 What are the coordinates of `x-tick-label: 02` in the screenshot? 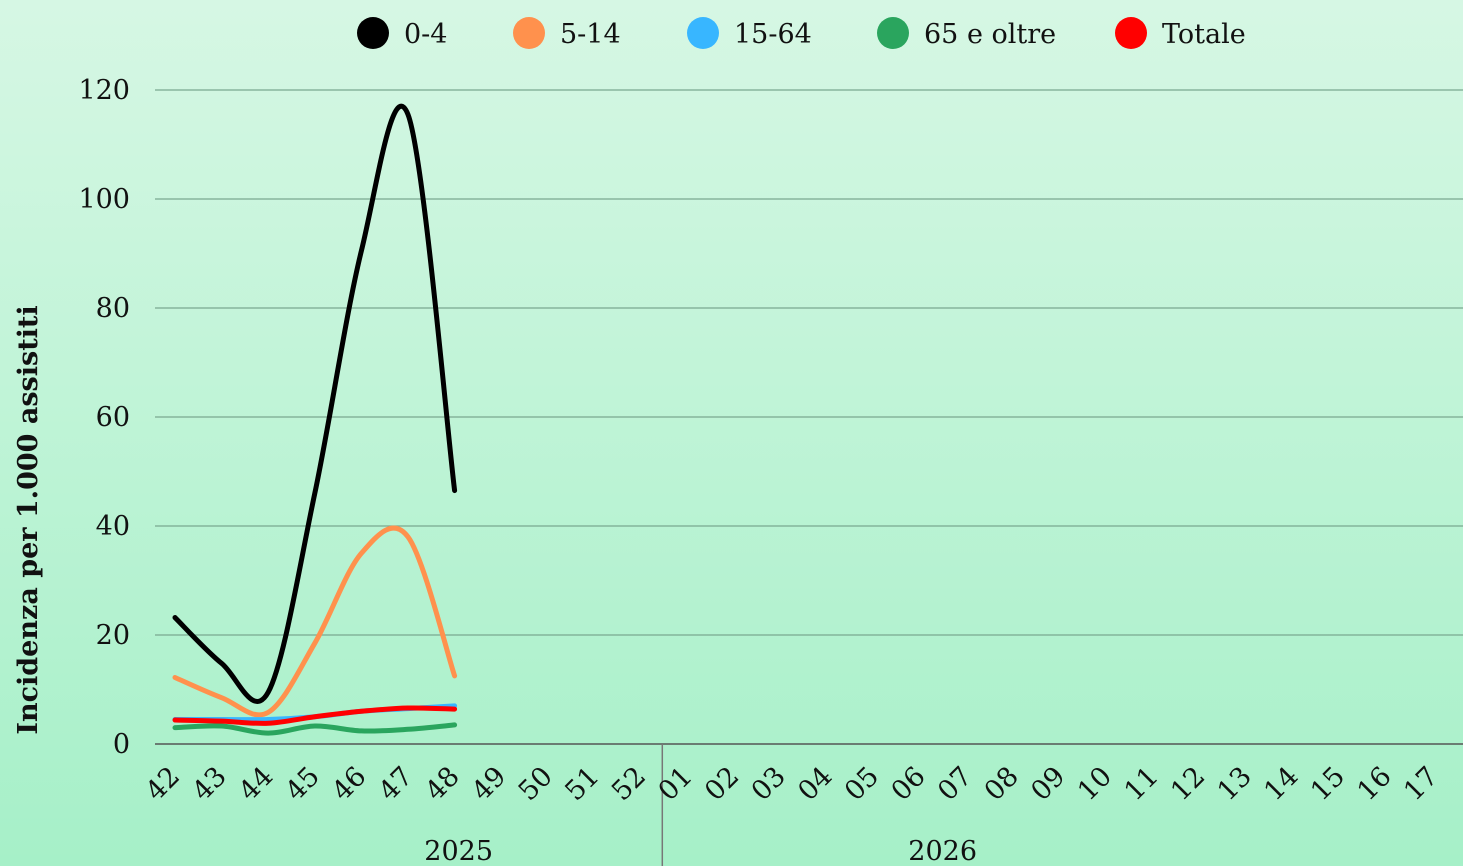 It's located at (722, 784).